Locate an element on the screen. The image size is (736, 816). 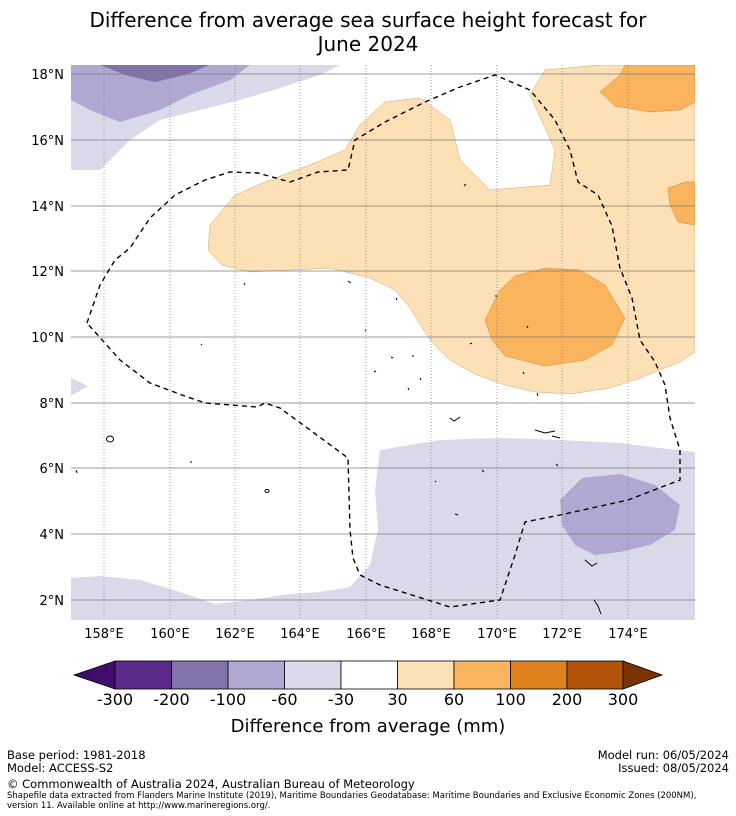
lon-label-174e: 174°E is located at coordinates (628, 634).